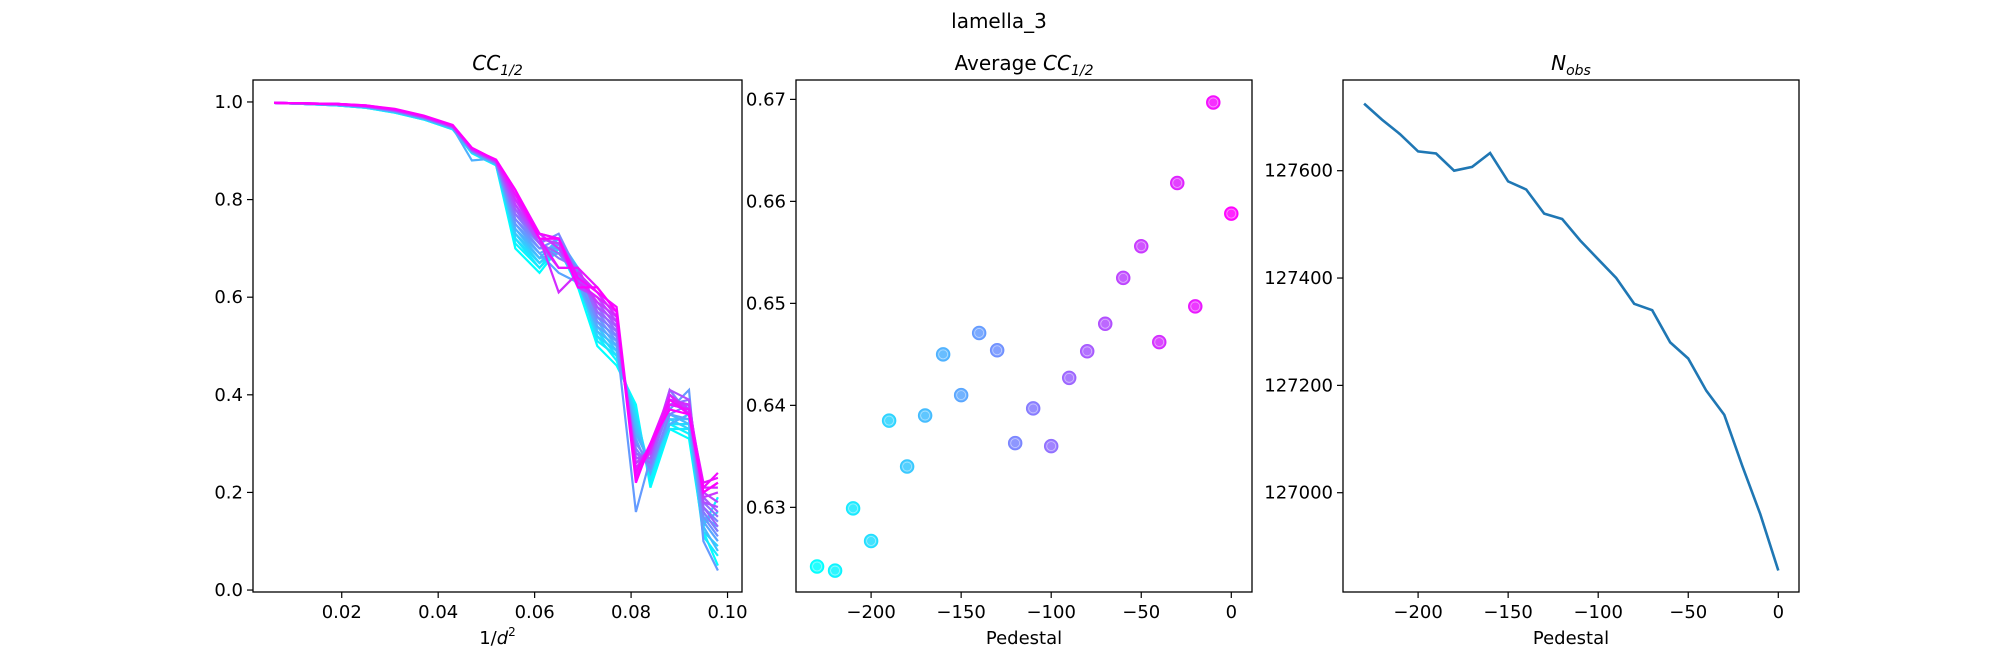  What do you see at coordinates (228, 297) in the screenshot?
I see `y-tick-label: 0.6` at bounding box center [228, 297].